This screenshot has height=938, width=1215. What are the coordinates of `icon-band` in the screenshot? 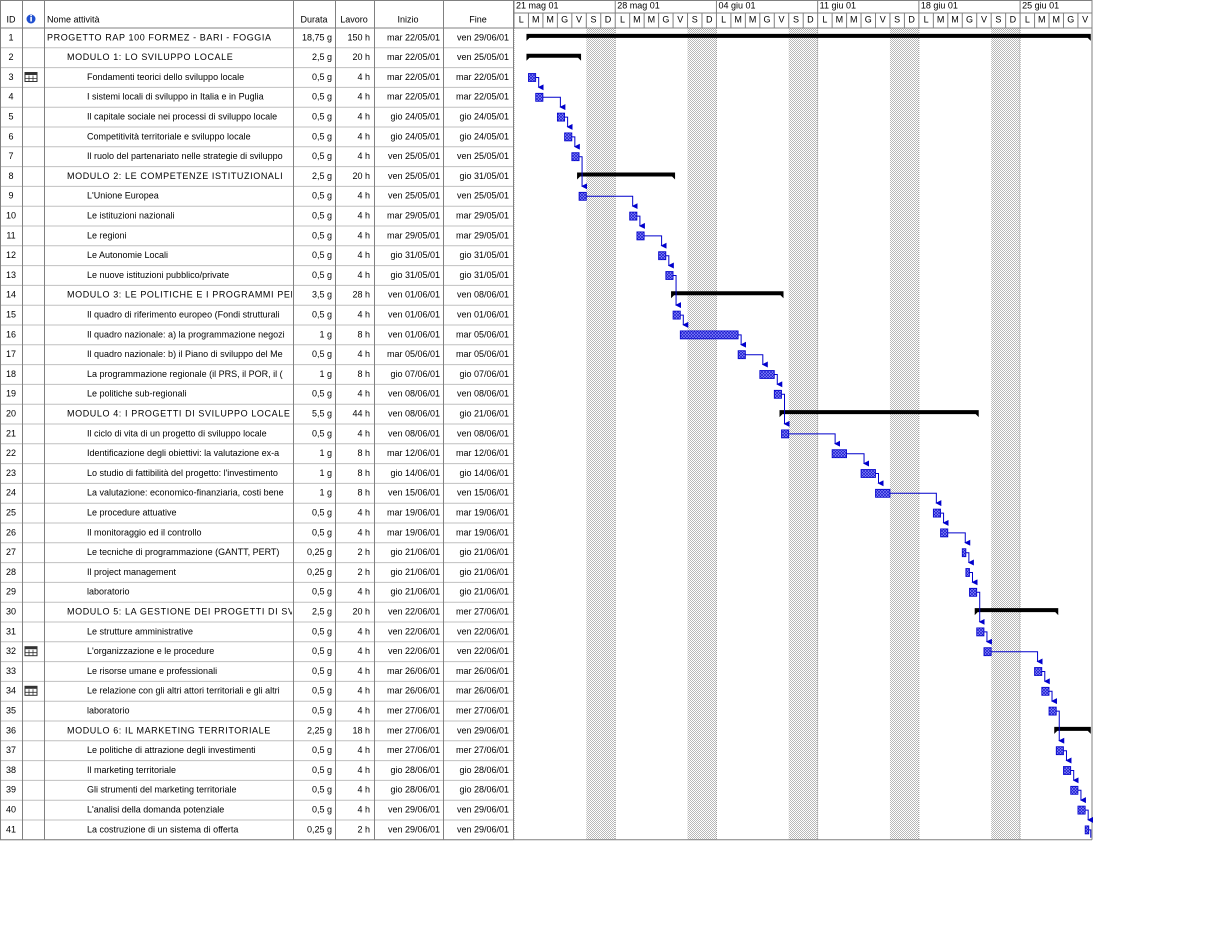 It's located at (31, 648).